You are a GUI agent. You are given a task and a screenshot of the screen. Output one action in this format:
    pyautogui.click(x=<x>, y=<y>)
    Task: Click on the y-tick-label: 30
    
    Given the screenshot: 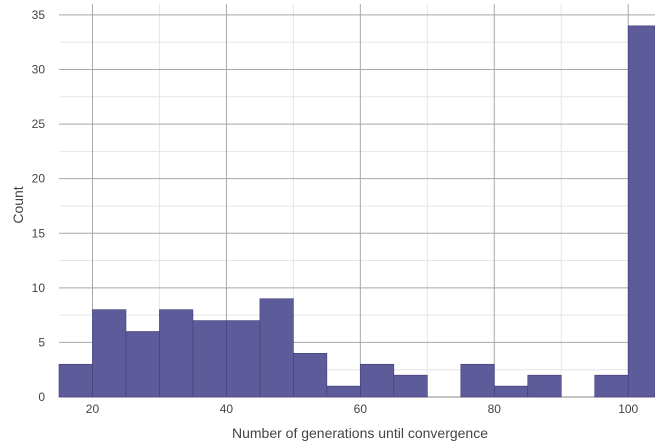 What is the action you would take?
    pyautogui.click(x=39, y=70)
    